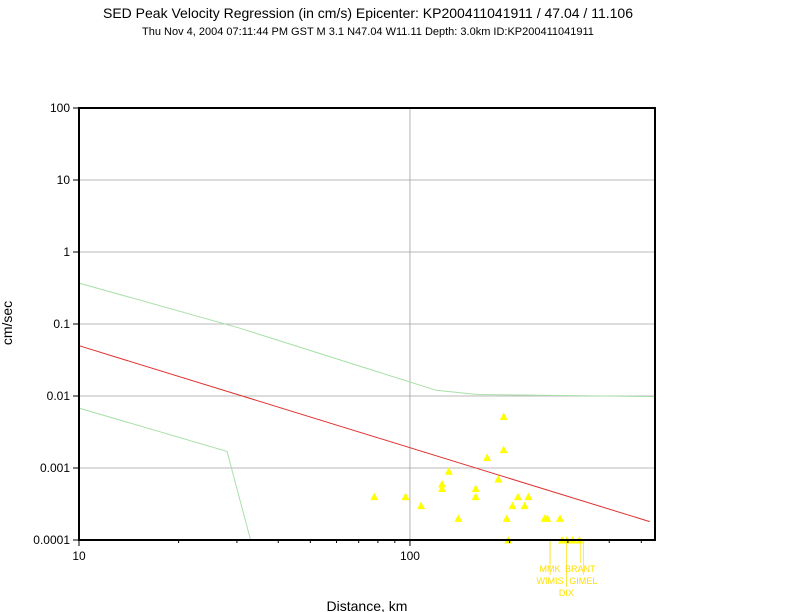  What do you see at coordinates (64, 180) in the screenshot?
I see `y-tick-label: 10` at bounding box center [64, 180].